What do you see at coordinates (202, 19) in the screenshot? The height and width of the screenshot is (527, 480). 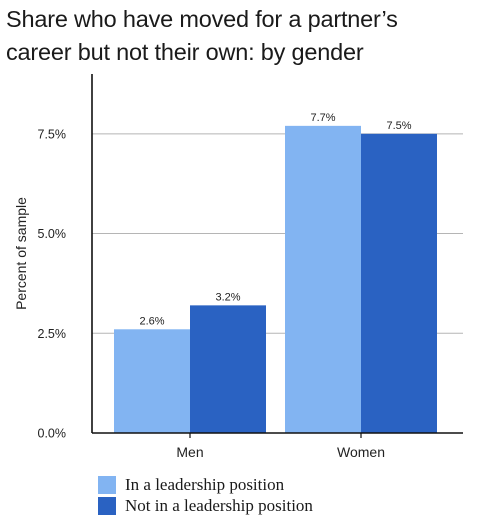 I see `chart-title-line-1: Share who have moved for a partner’s` at bounding box center [202, 19].